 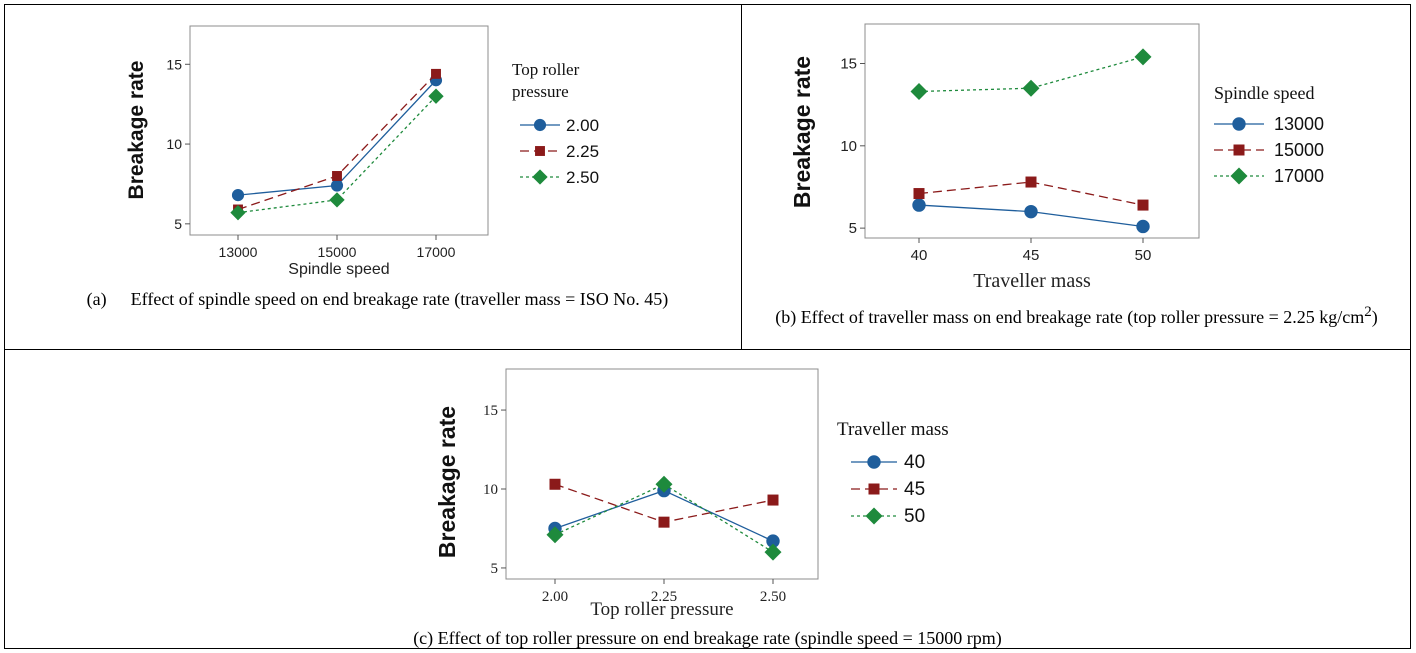 I want to click on legend-label-c-0: 40, so click(x=914, y=462).